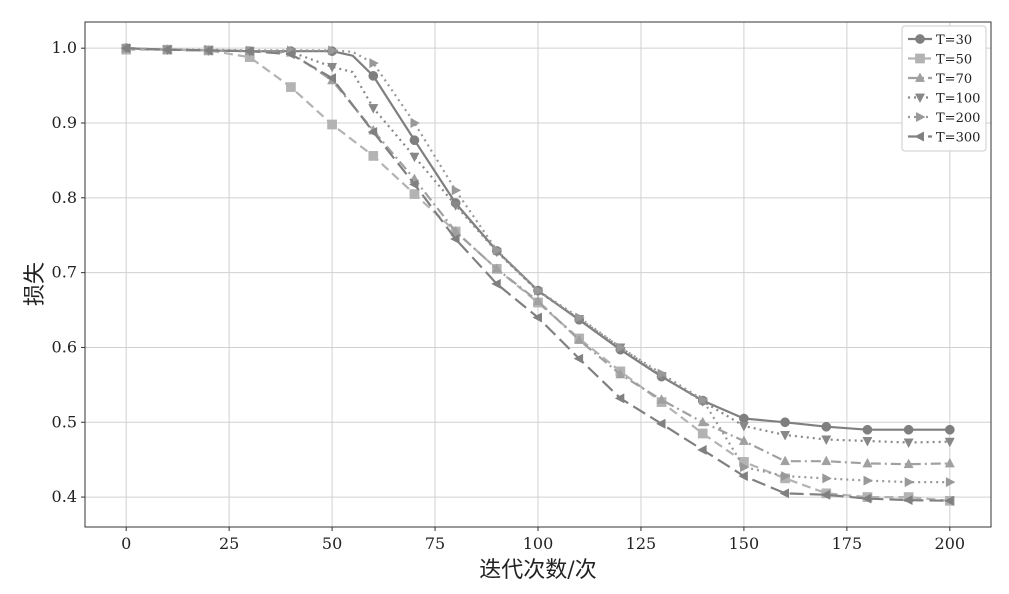  I want to click on legend-label: T=100, so click(958, 99).